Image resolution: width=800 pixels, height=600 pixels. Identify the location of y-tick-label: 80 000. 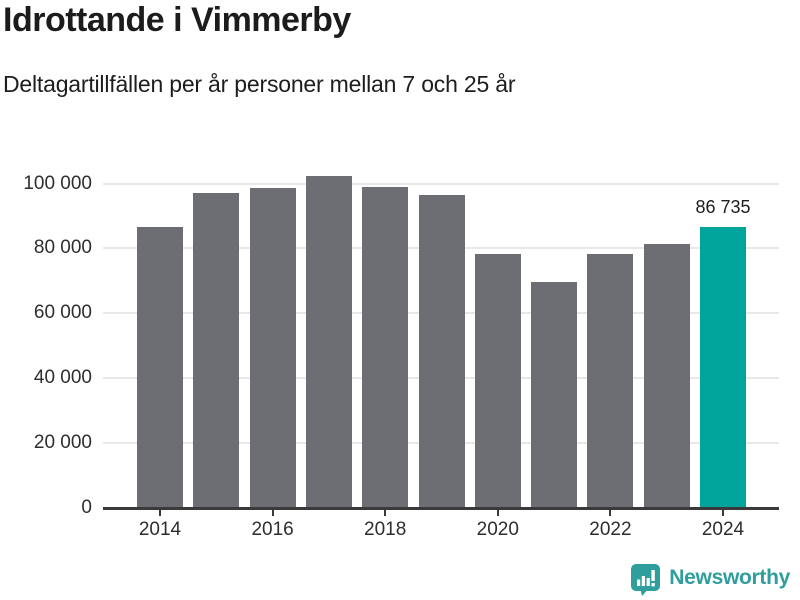
(62, 248).